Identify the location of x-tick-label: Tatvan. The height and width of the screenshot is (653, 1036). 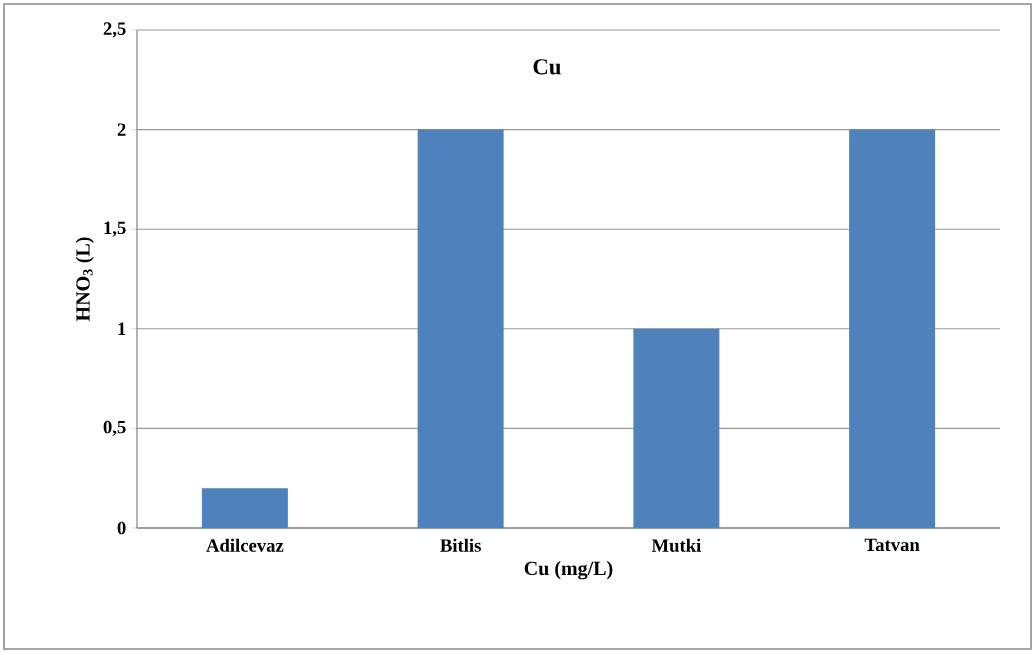
(892, 545).